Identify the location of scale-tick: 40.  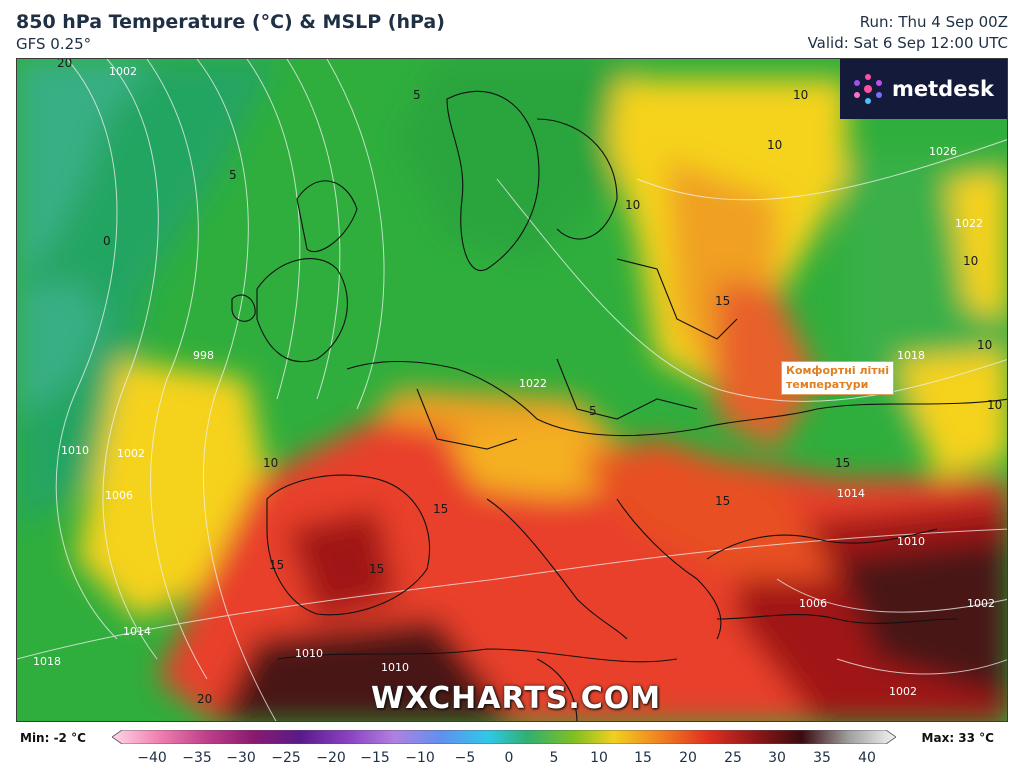
(867, 758).